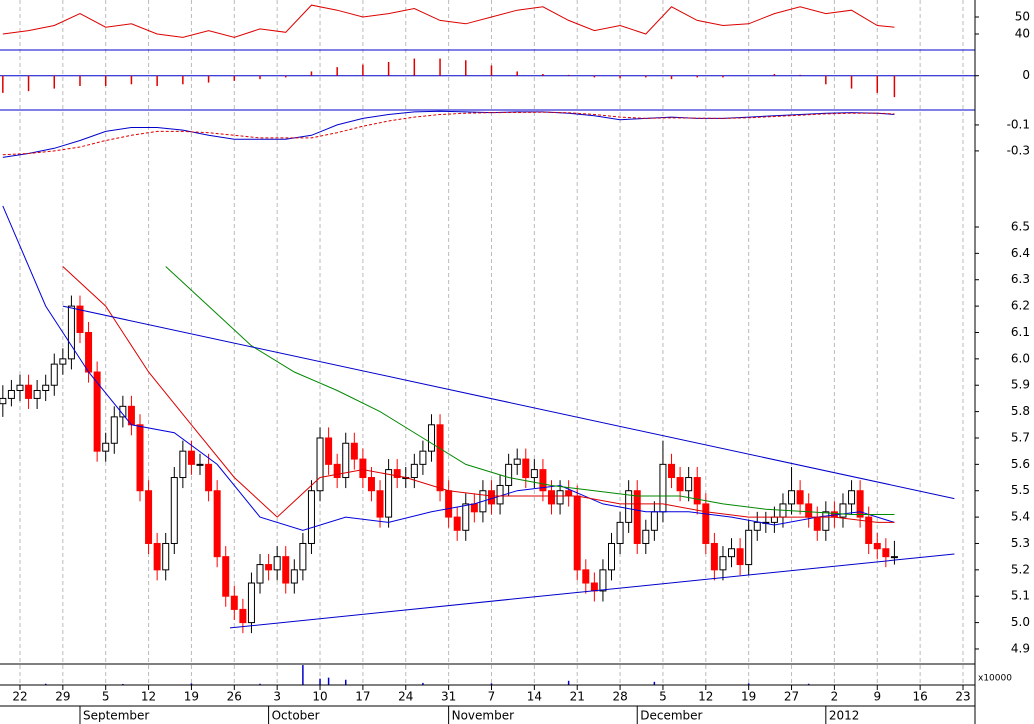 The width and height of the screenshot is (1034, 724). What do you see at coordinates (1020, 622) in the screenshot?
I see `y-tick-label: 5.0` at bounding box center [1020, 622].